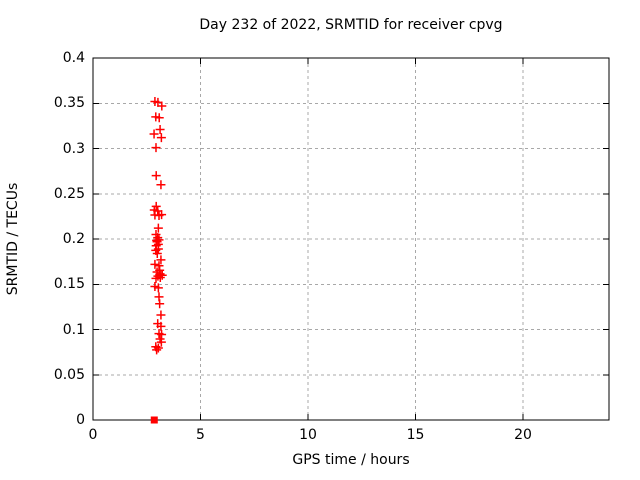 The image size is (640, 480). Describe the element at coordinates (69, 374) in the screenshot. I see `y-tick-label: 0.05` at that location.